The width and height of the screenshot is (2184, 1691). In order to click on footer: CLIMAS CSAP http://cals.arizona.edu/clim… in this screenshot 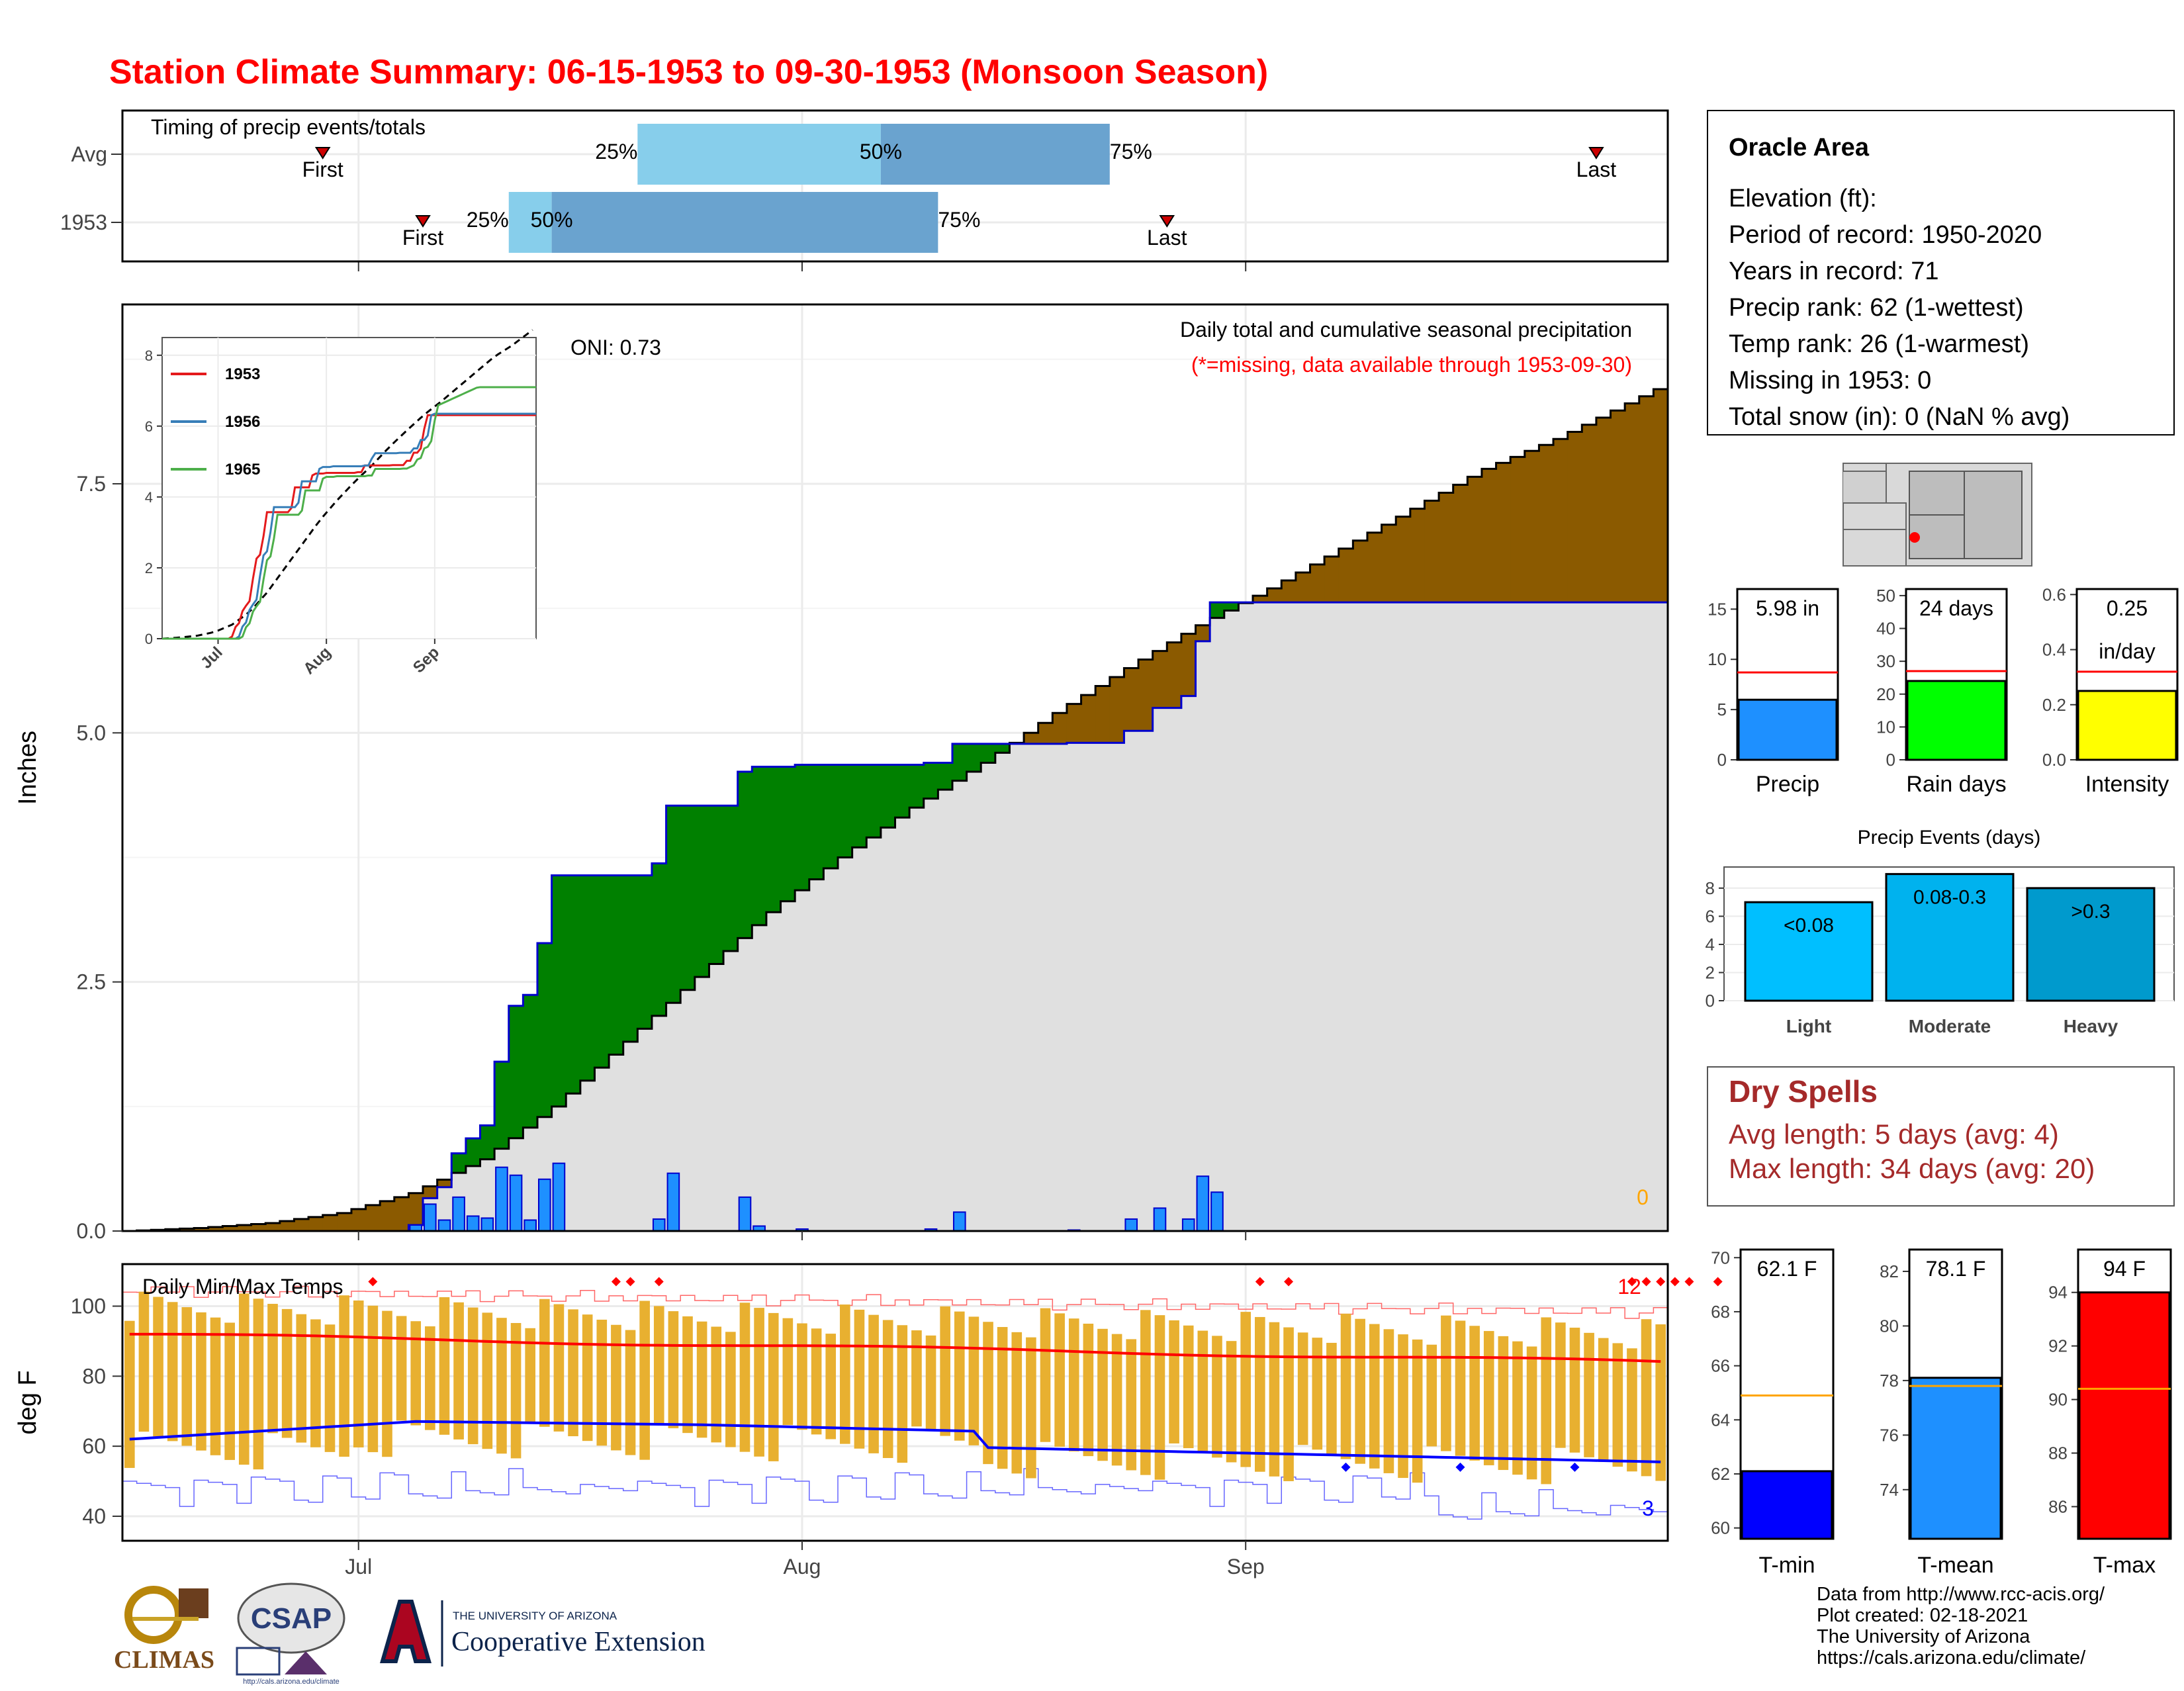, I will do `click(1109, 1634)`.